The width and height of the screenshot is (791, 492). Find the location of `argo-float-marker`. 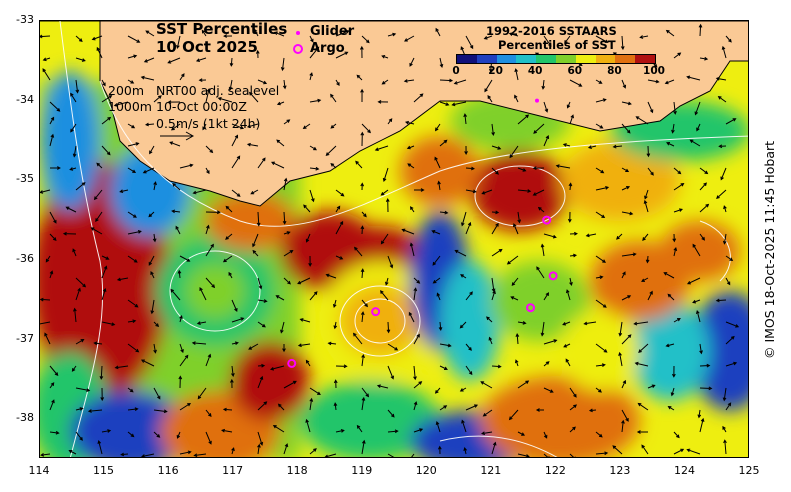

argo-float-marker is located at coordinates (376, 312).